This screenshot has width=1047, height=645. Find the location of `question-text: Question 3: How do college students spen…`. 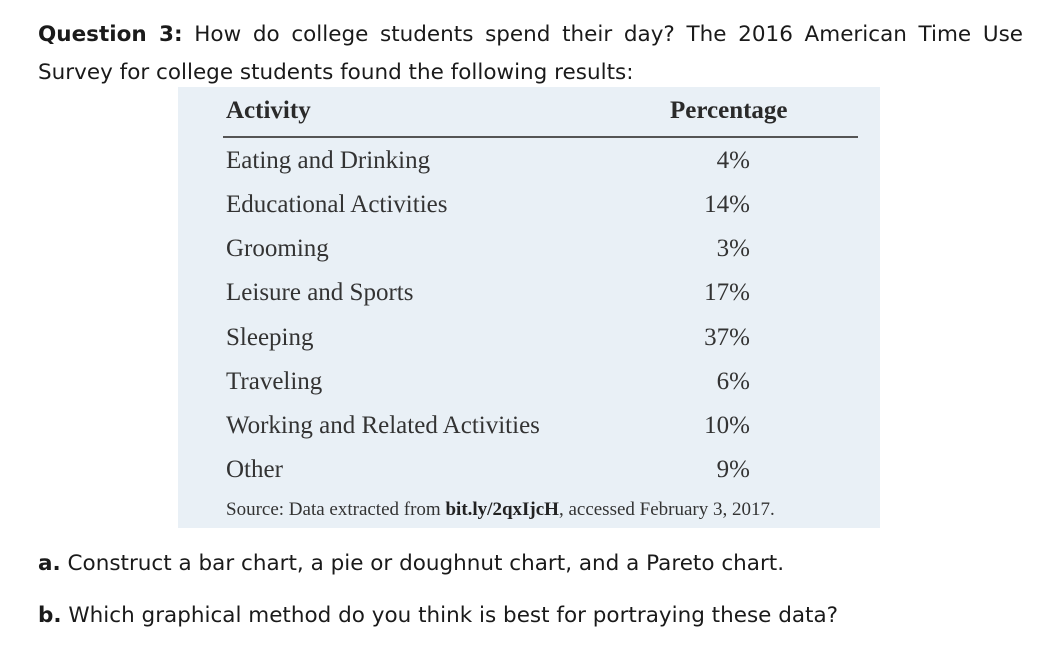

question-text: Question 3: How do college students spen… is located at coordinates (530, 54).